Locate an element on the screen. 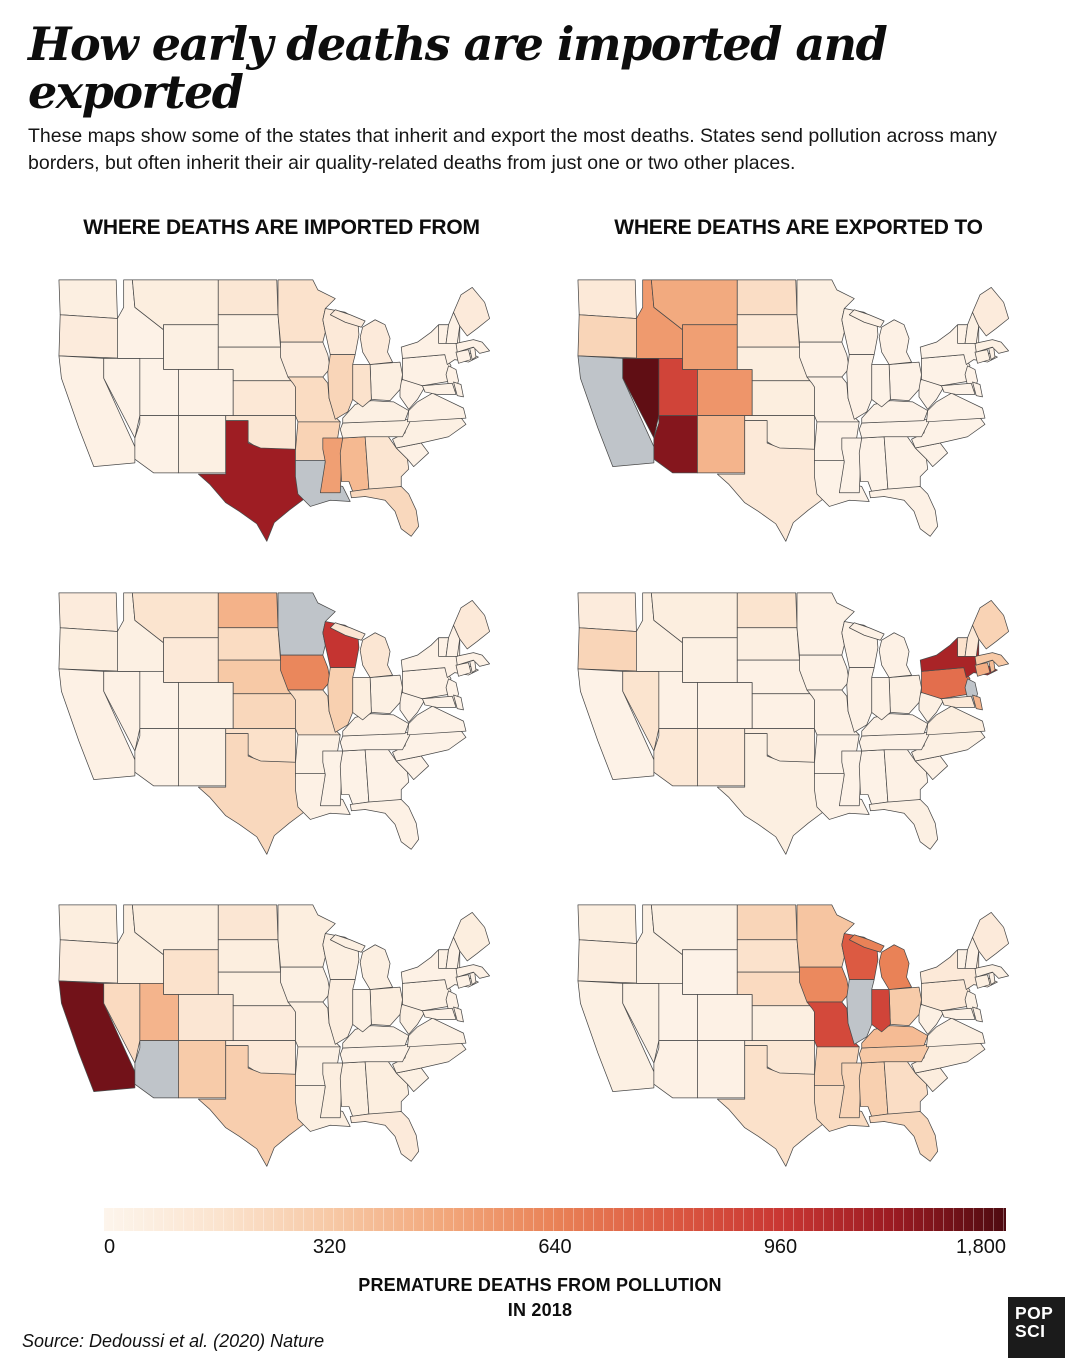 This screenshot has width=1080, height=1370. legend-tick-labels: 0 320 640 960 1,800 is located at coordinates (555, 1245).